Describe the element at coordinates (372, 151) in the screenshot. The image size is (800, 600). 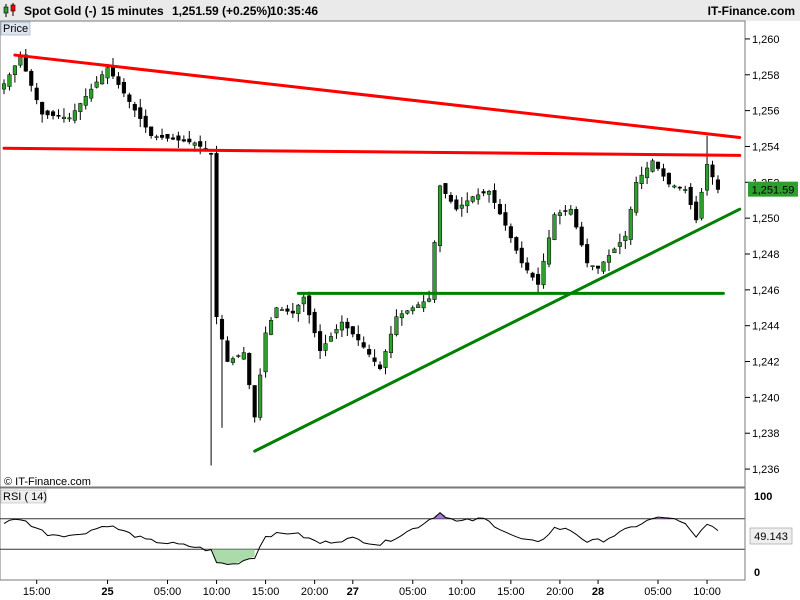
I see `trendline-horizontal-resistance` at that location.